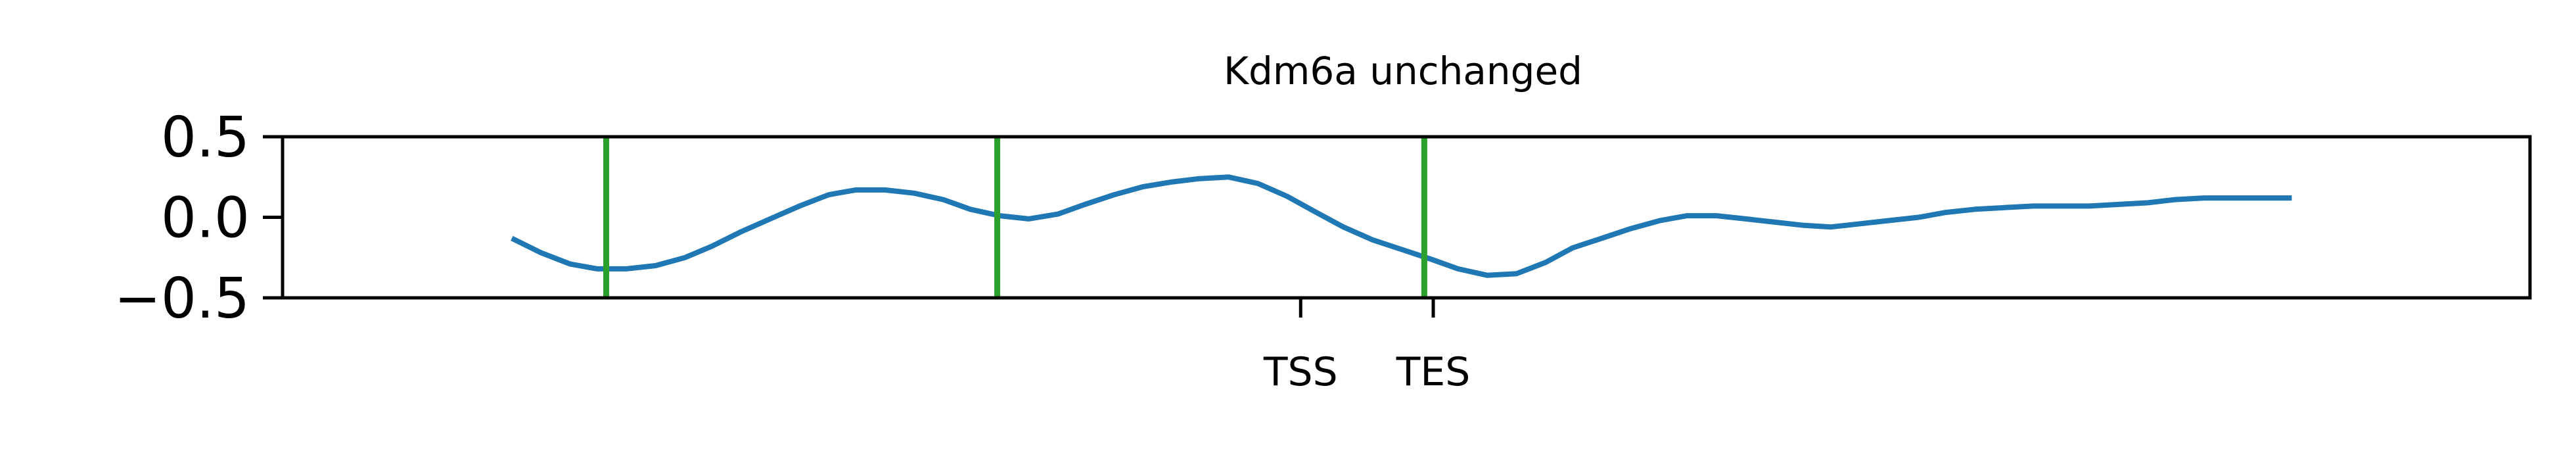 This screenshot has height=453, width=2576. Describe the element at coordinates (1403, 71) in the screenshot. I see `chart-title: Kdm6a unchanged` at that location.